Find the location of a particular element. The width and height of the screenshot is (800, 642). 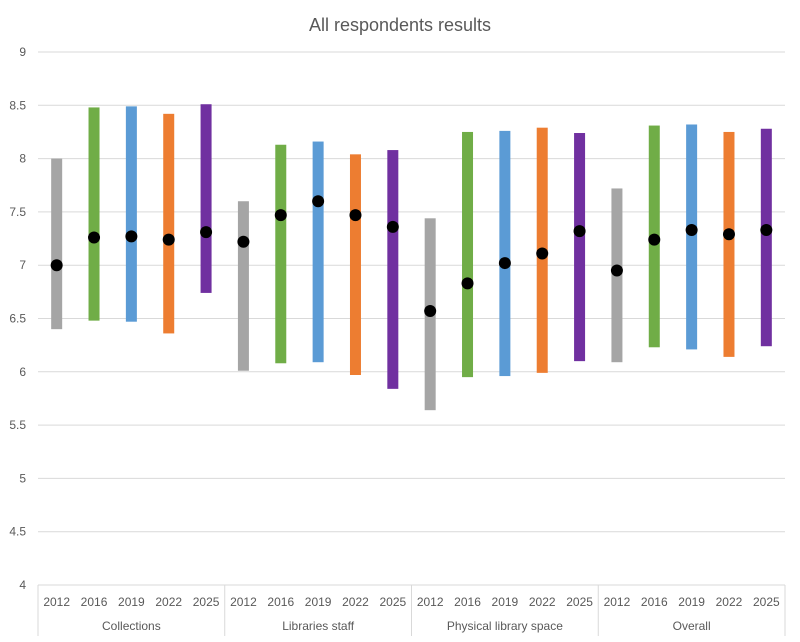

mean-point-overall-2025 is located at coordinates (766, 230).